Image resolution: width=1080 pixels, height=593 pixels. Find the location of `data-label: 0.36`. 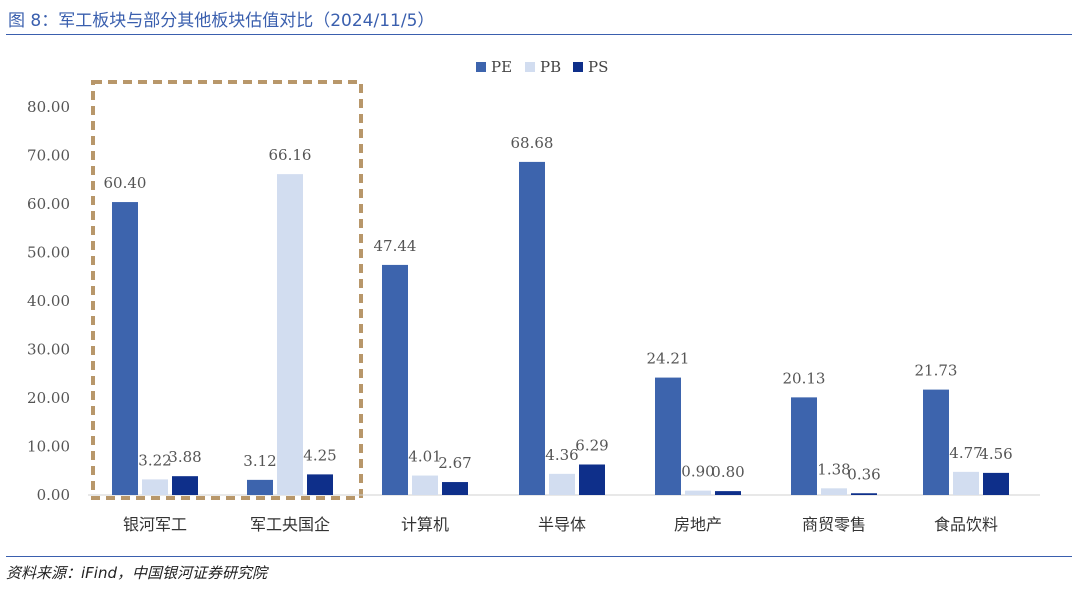

data-label: 0.36 is located at coordinates (863, 474).